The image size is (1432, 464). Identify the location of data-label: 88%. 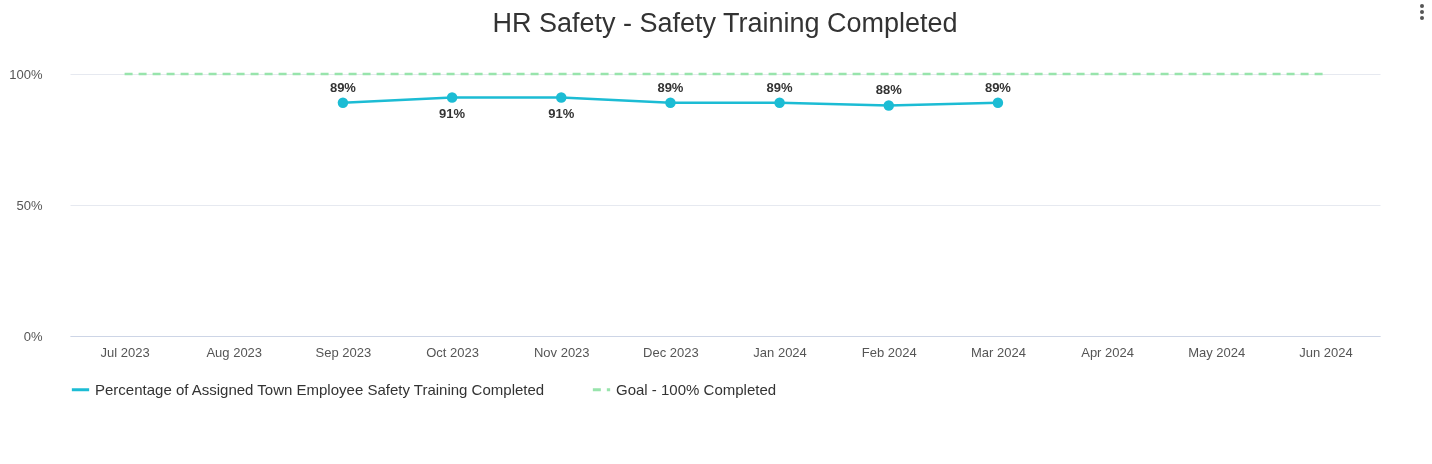
(889, 90).